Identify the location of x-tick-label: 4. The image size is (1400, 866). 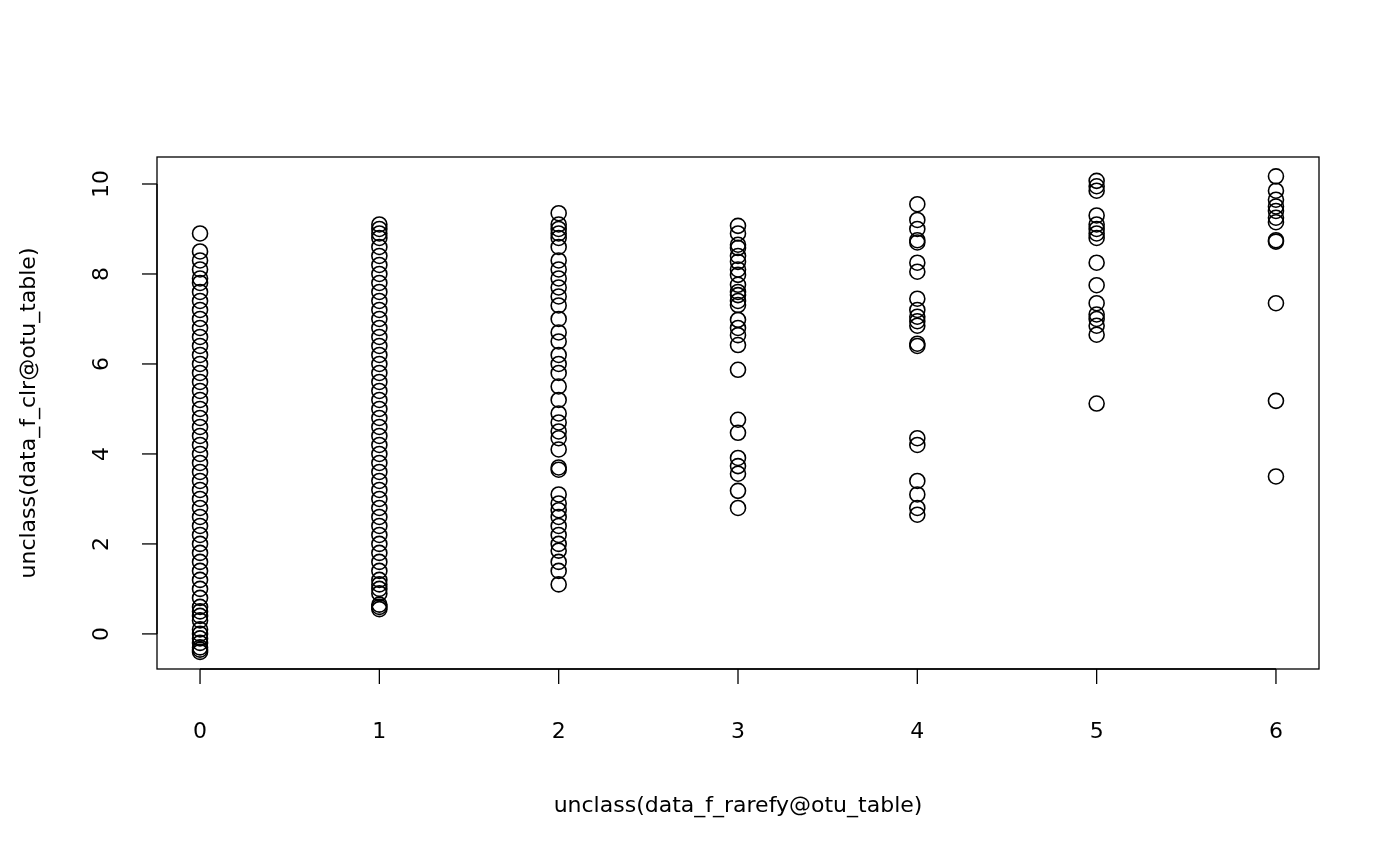
(917, 730).